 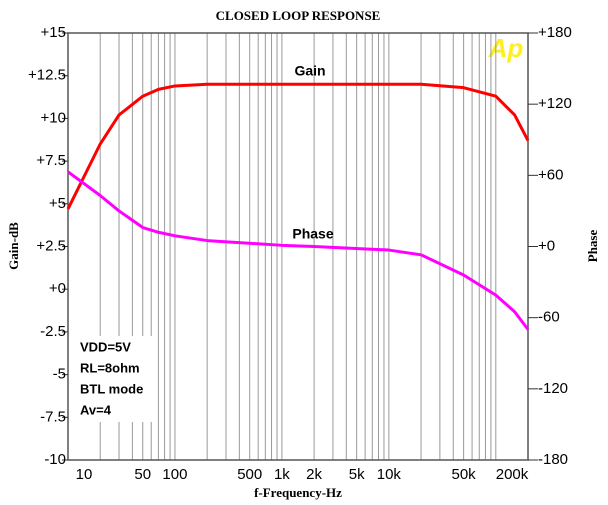 I want to click on y-tick-label: -2.5, so click(x=53, y=331).